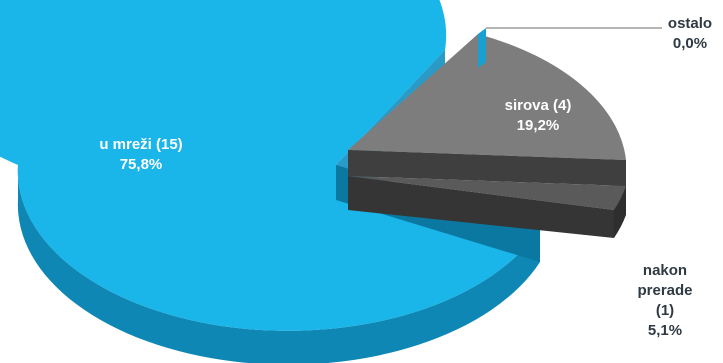  What do you see at coordinates (487, 193) in the screenshot?
I see `slice-nakon-top` at bounding box center [487, 193].